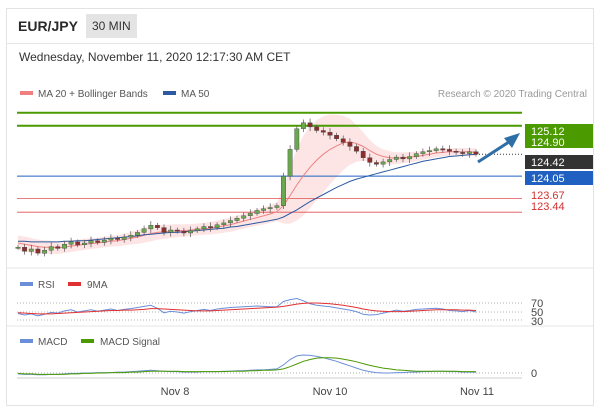  I want to click on price-label-ma50: 124.05, so click(559, 178).